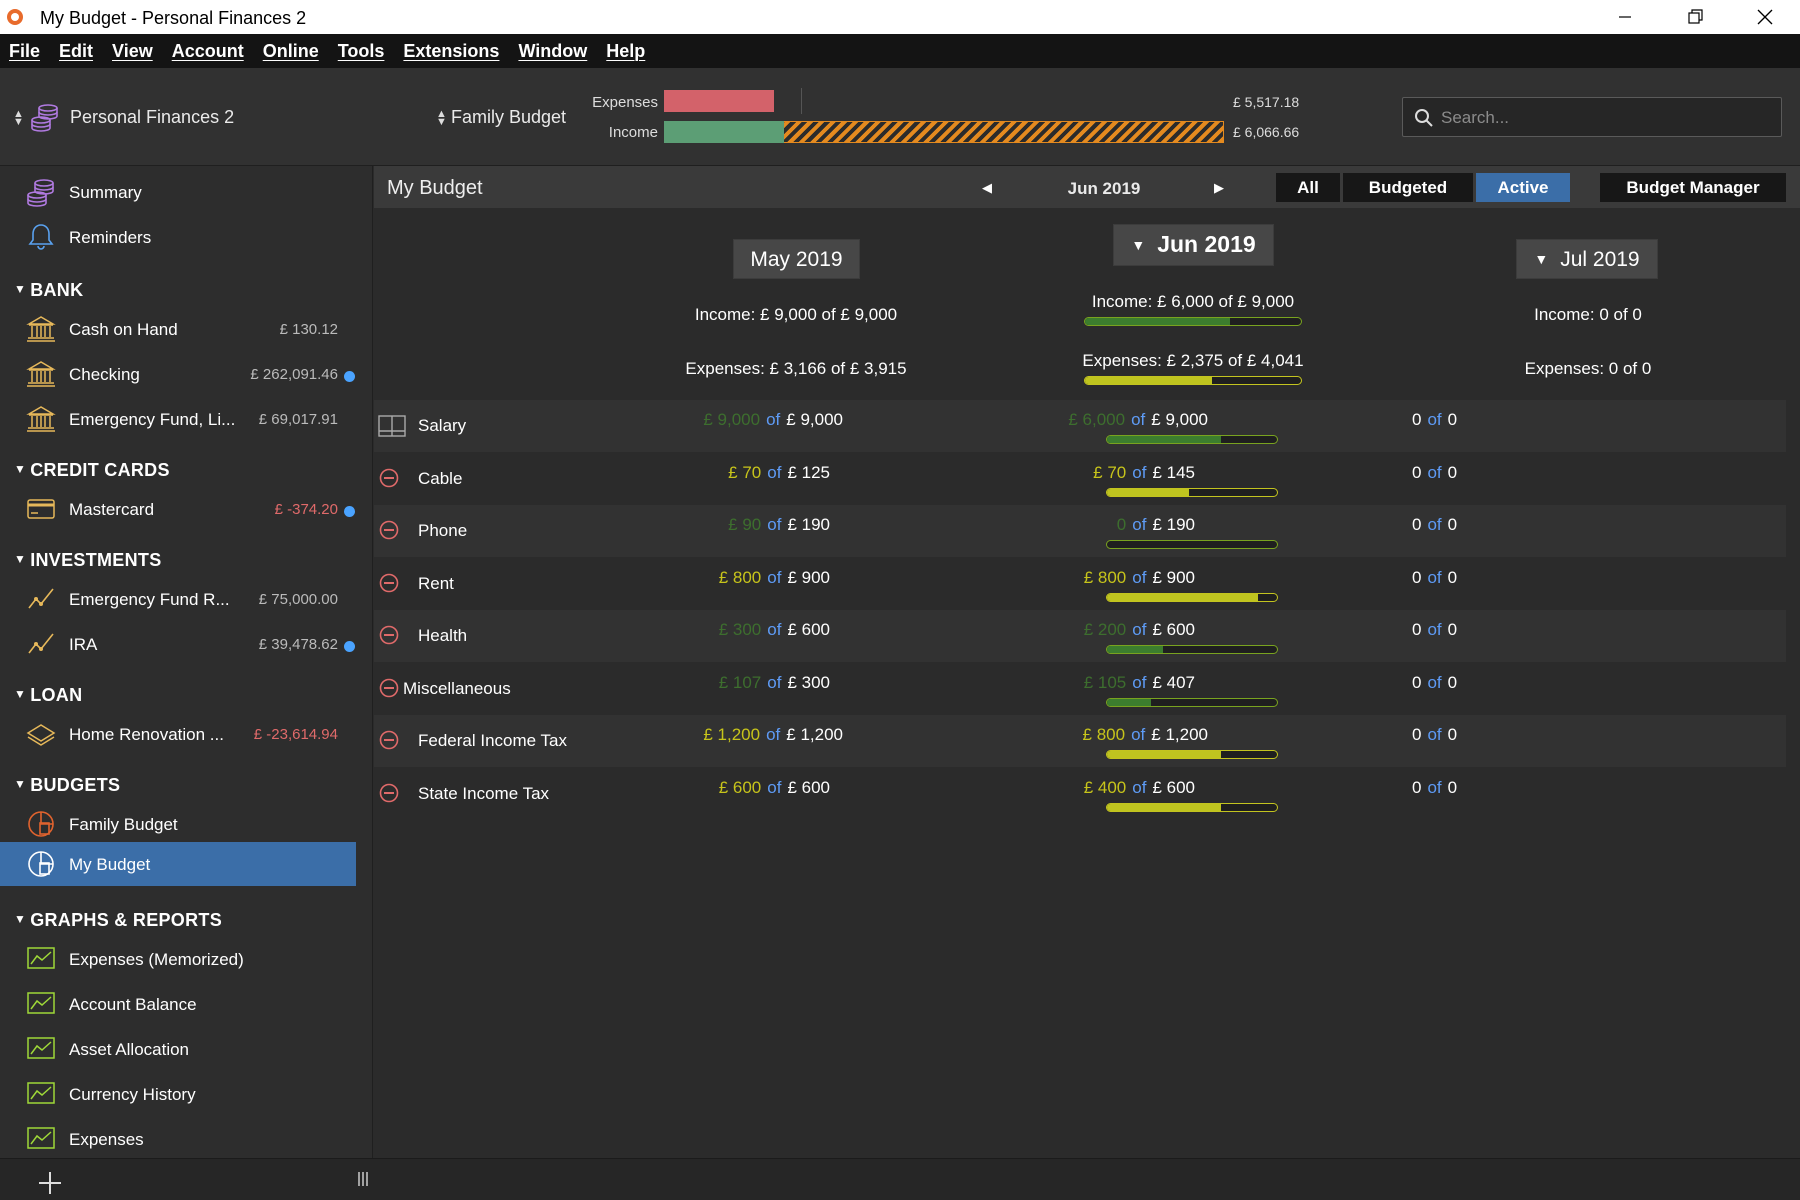 Image resolution: width=1800 pixels, height=1200 pixels. Describe the element at coordinates (186, 1049) in the screenshot. I see `sidebar-item-report-asset-allocation: Asset Allocation` at that location.